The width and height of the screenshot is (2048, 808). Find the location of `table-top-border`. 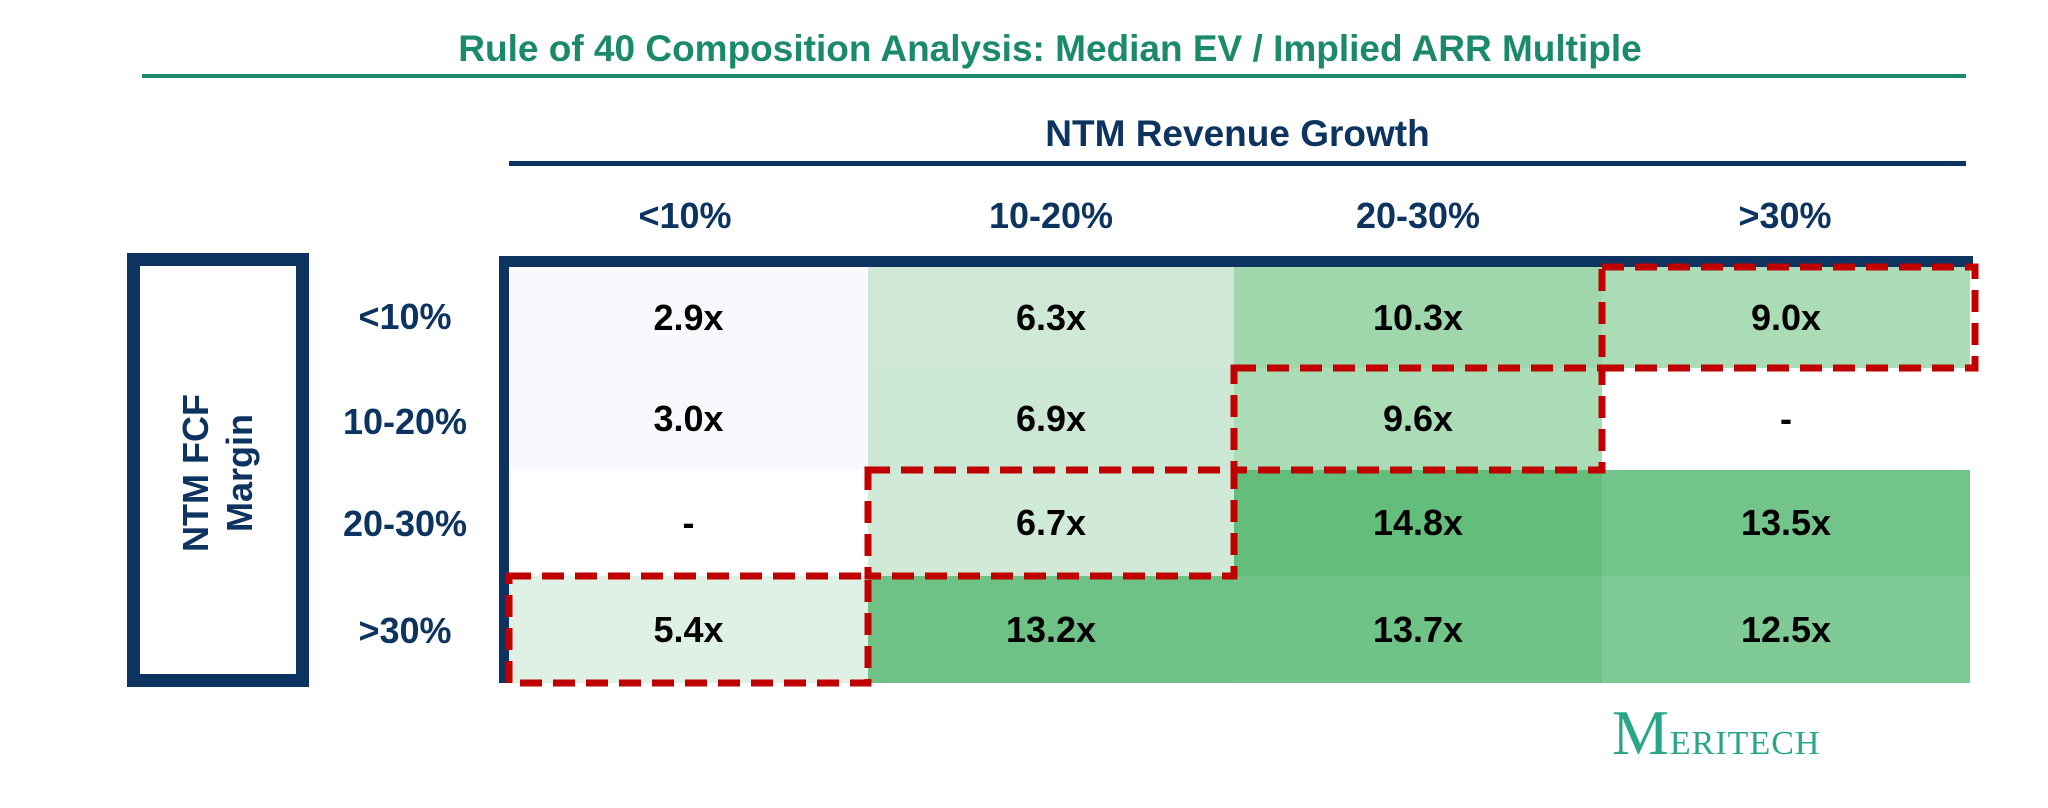

table-top-border is located at coordinates (1236, 261).